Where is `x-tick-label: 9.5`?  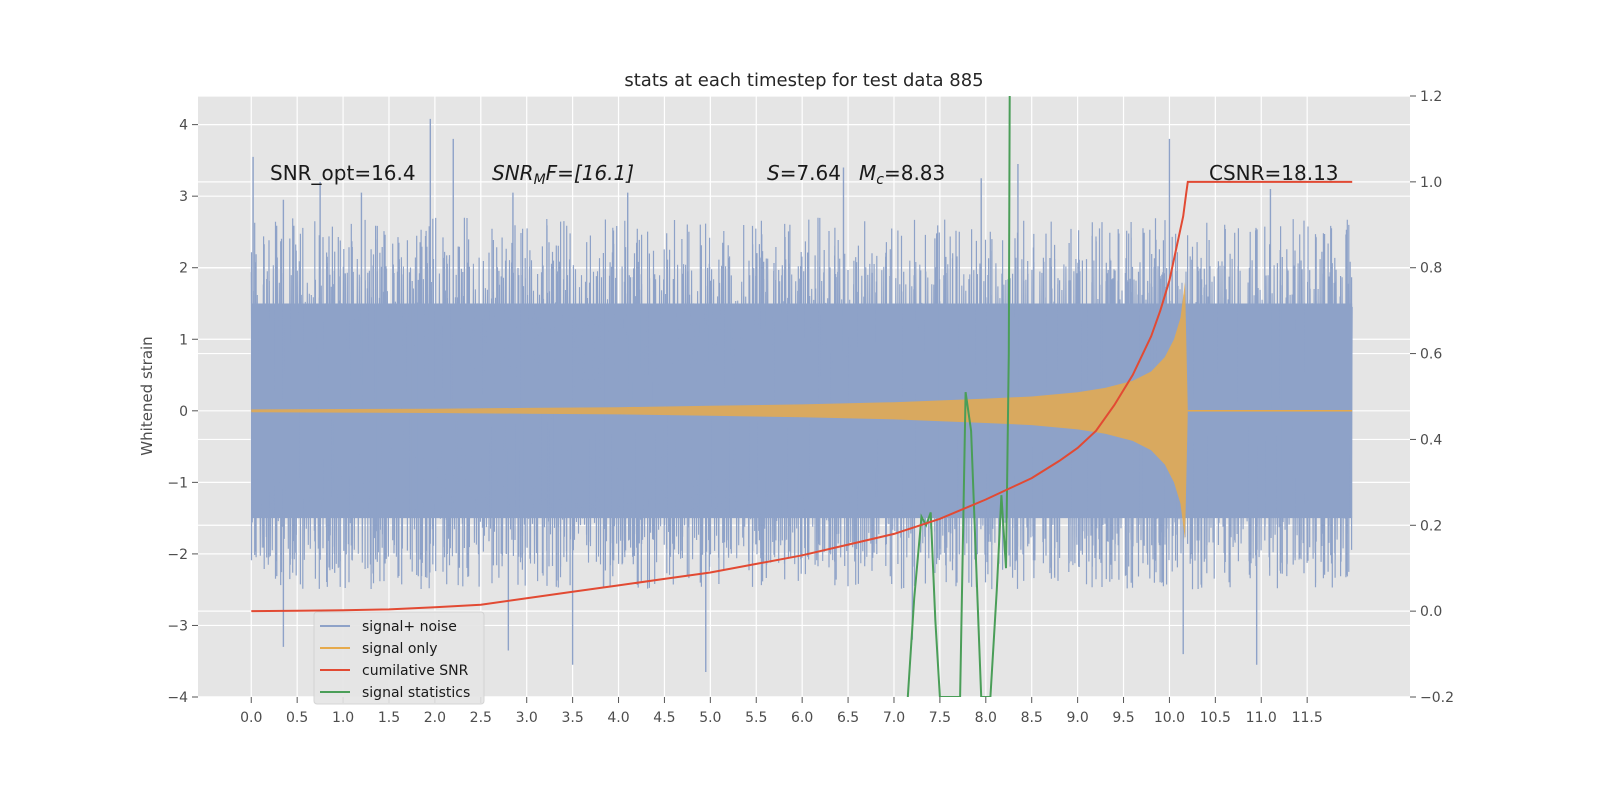
x-tick-label: 9.5 is located at coordinates (1123, 718).